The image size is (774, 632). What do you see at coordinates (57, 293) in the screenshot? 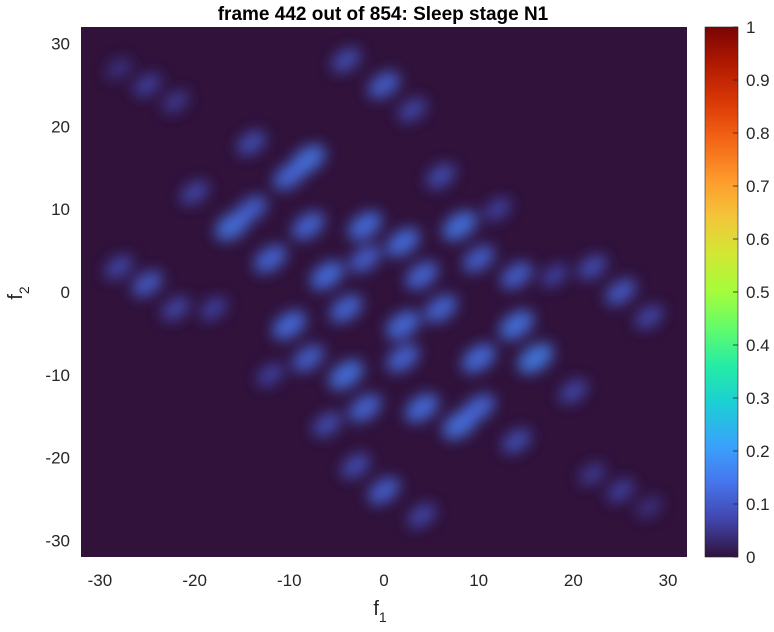
I see `y-tick-labels: 30 20 10 0 -10 -20 -30` at bounding box center [57, 293].